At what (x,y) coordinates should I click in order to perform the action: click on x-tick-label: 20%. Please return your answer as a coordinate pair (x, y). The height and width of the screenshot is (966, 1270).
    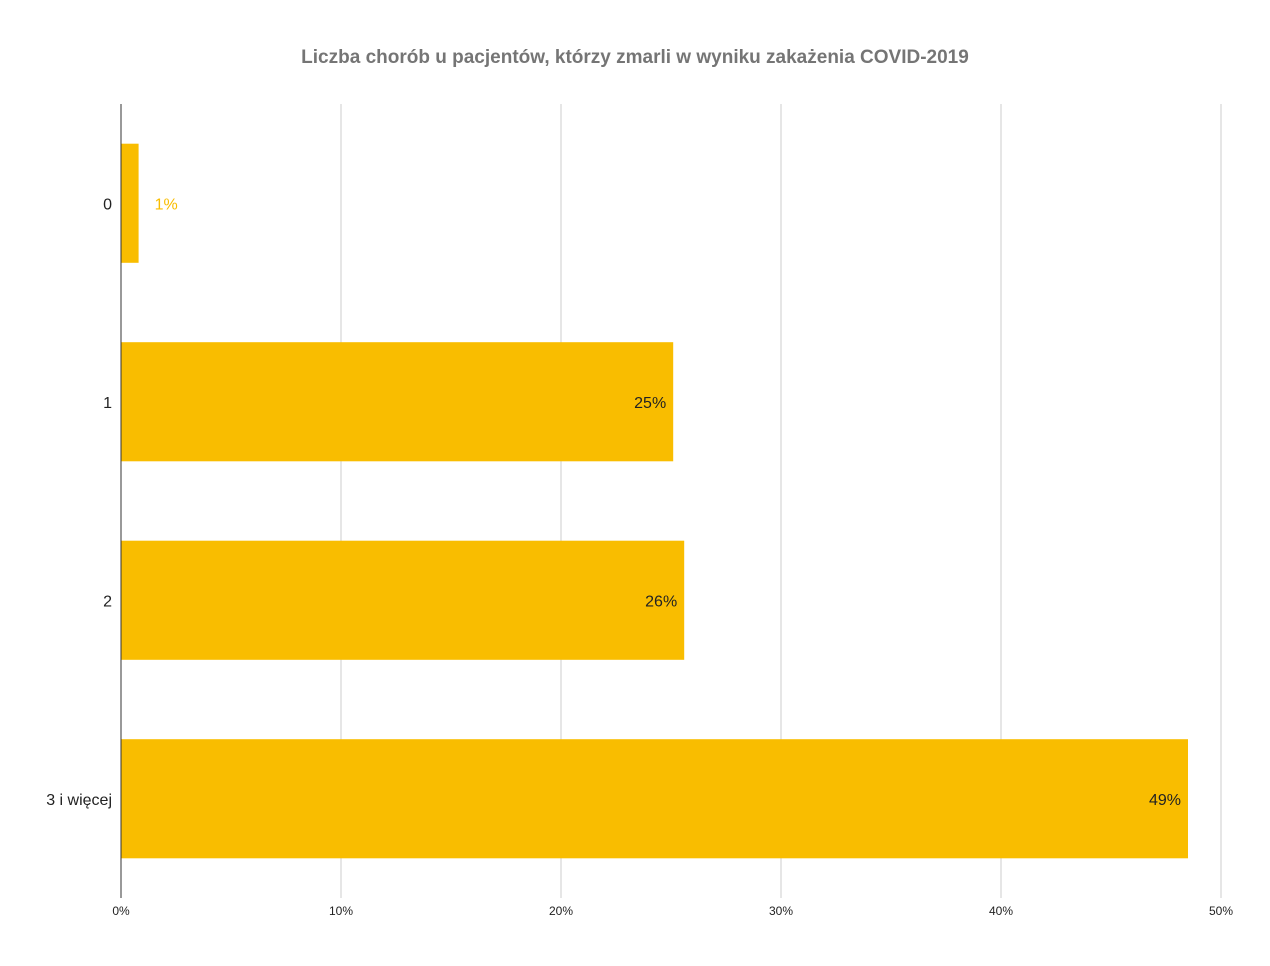
    Looking at the image, I should click on (561, 911).